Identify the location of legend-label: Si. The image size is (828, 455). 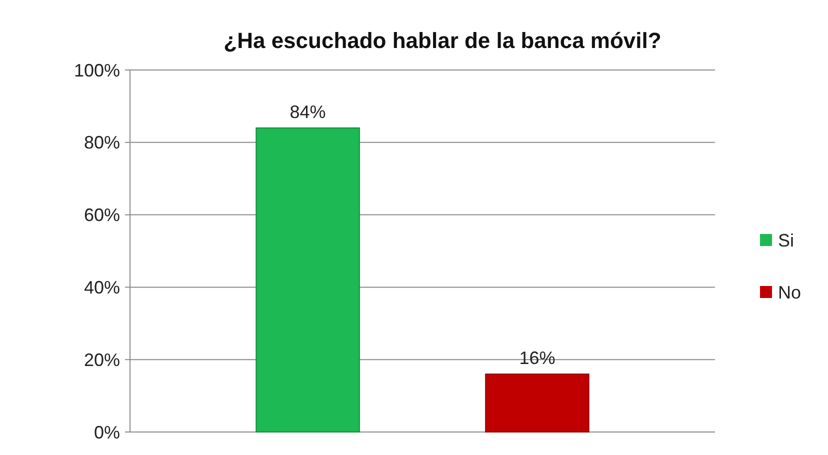
(786, 240).